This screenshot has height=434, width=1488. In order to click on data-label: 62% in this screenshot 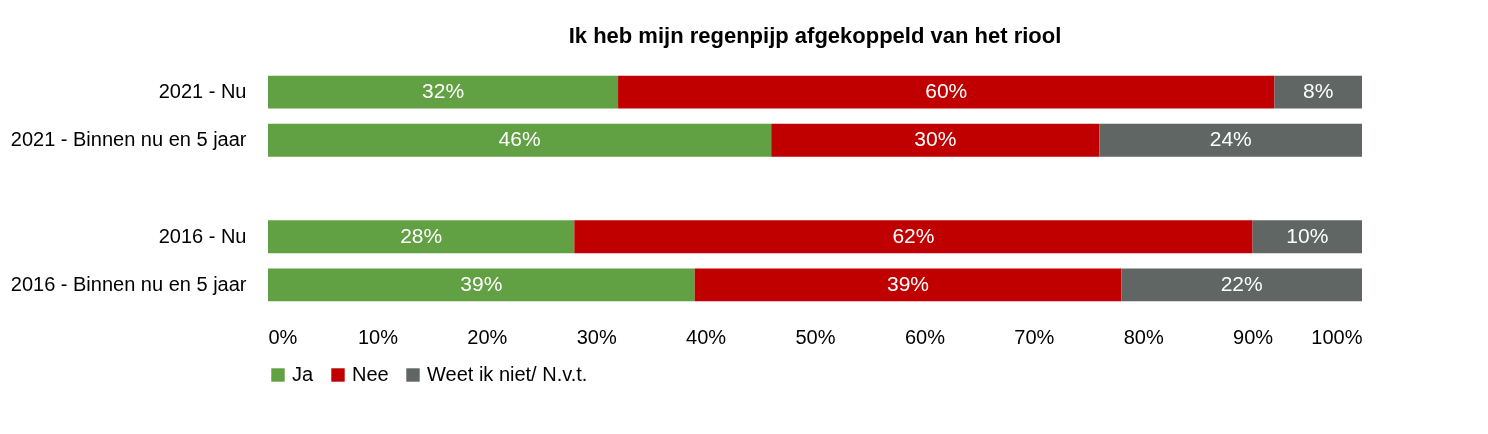, I will do `click(913, 235)`.